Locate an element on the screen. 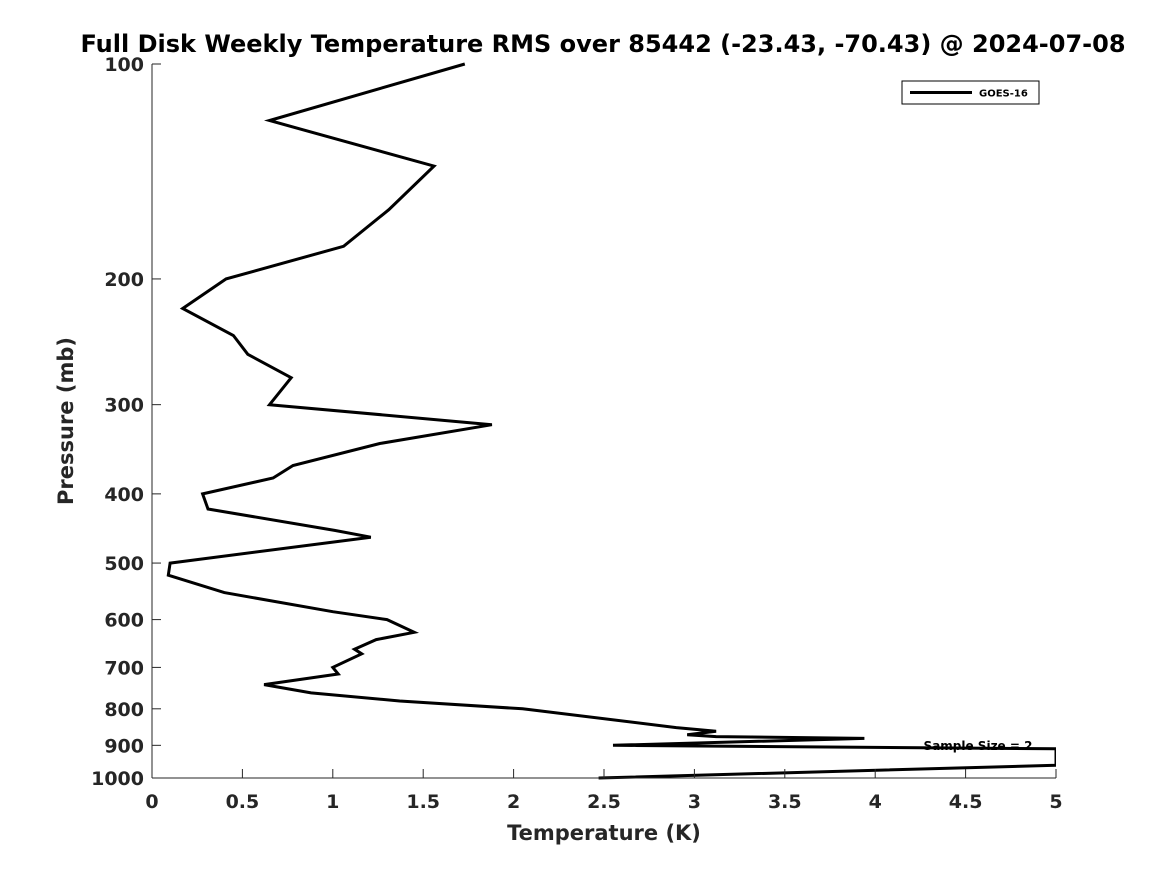  y-tick-label: 400 is located at coordinates (124, 495).